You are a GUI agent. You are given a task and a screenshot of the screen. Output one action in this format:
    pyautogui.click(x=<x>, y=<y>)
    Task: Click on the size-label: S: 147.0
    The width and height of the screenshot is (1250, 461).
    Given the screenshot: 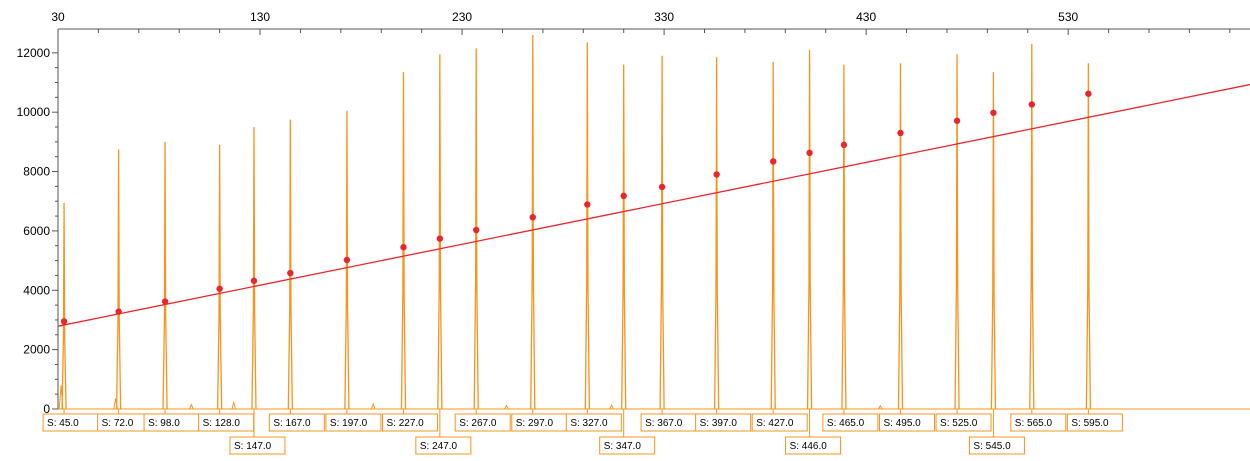 What is the action you would take?
    pyautogui.click(x=253, y=446)
    